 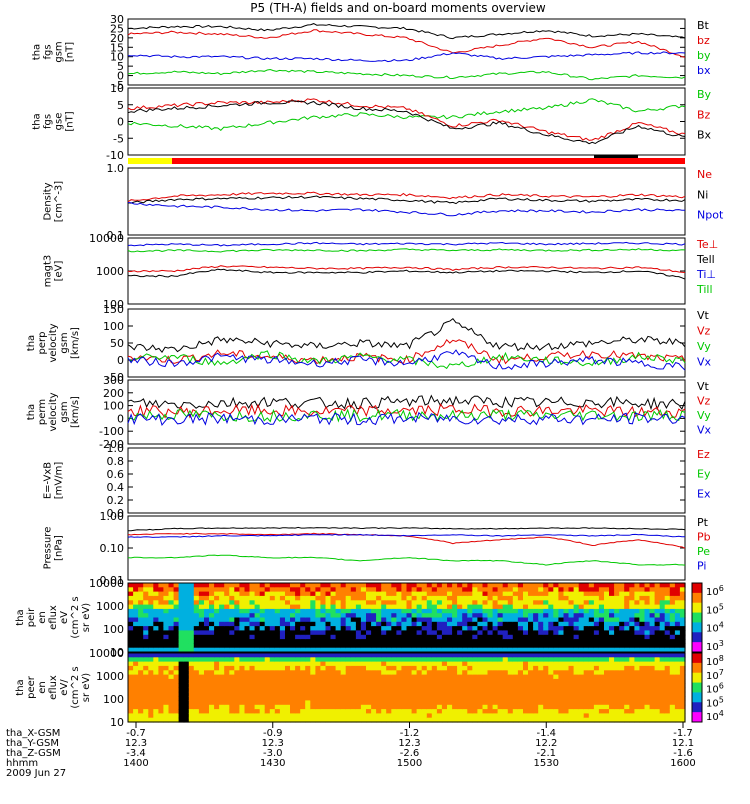 I want to click on series-line-Till, so click(x=406, y=250).